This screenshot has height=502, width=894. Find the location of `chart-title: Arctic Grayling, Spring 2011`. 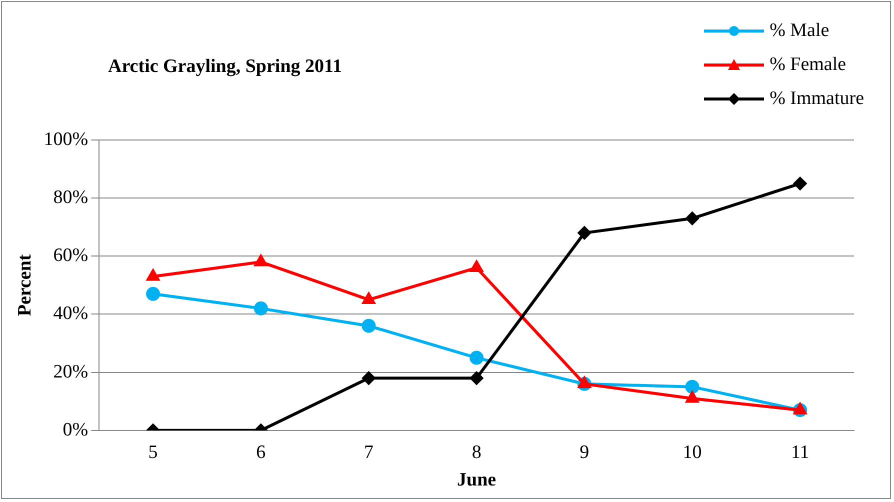

chart-title: Arctic Grayling, Spring 2011 is located at coordinates (225, 67).